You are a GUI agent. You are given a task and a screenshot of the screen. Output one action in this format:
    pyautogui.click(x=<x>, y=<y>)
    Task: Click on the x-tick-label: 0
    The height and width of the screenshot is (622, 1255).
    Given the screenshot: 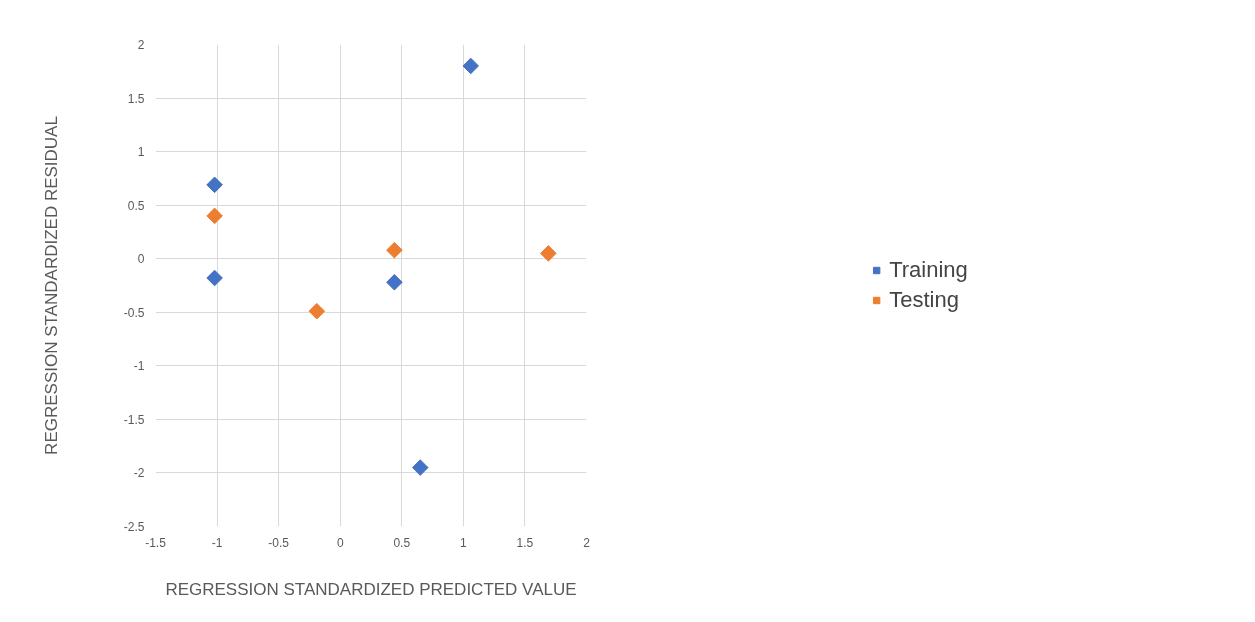 What is the action you would take?
    pyautogui.click(x=340, y=542)
    